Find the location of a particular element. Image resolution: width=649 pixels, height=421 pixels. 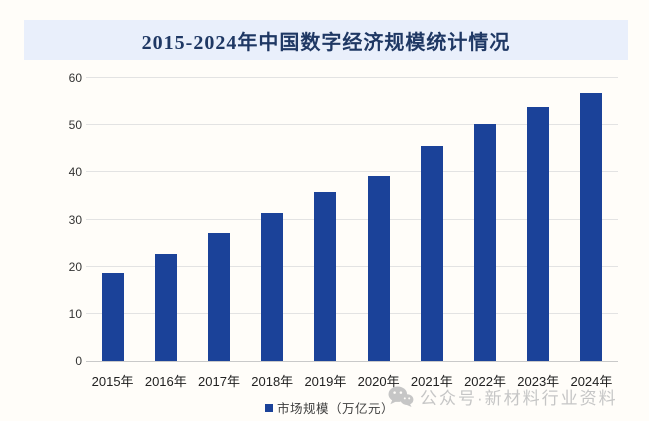

y-tick-label: 40 is located at coordinates (75, 172).